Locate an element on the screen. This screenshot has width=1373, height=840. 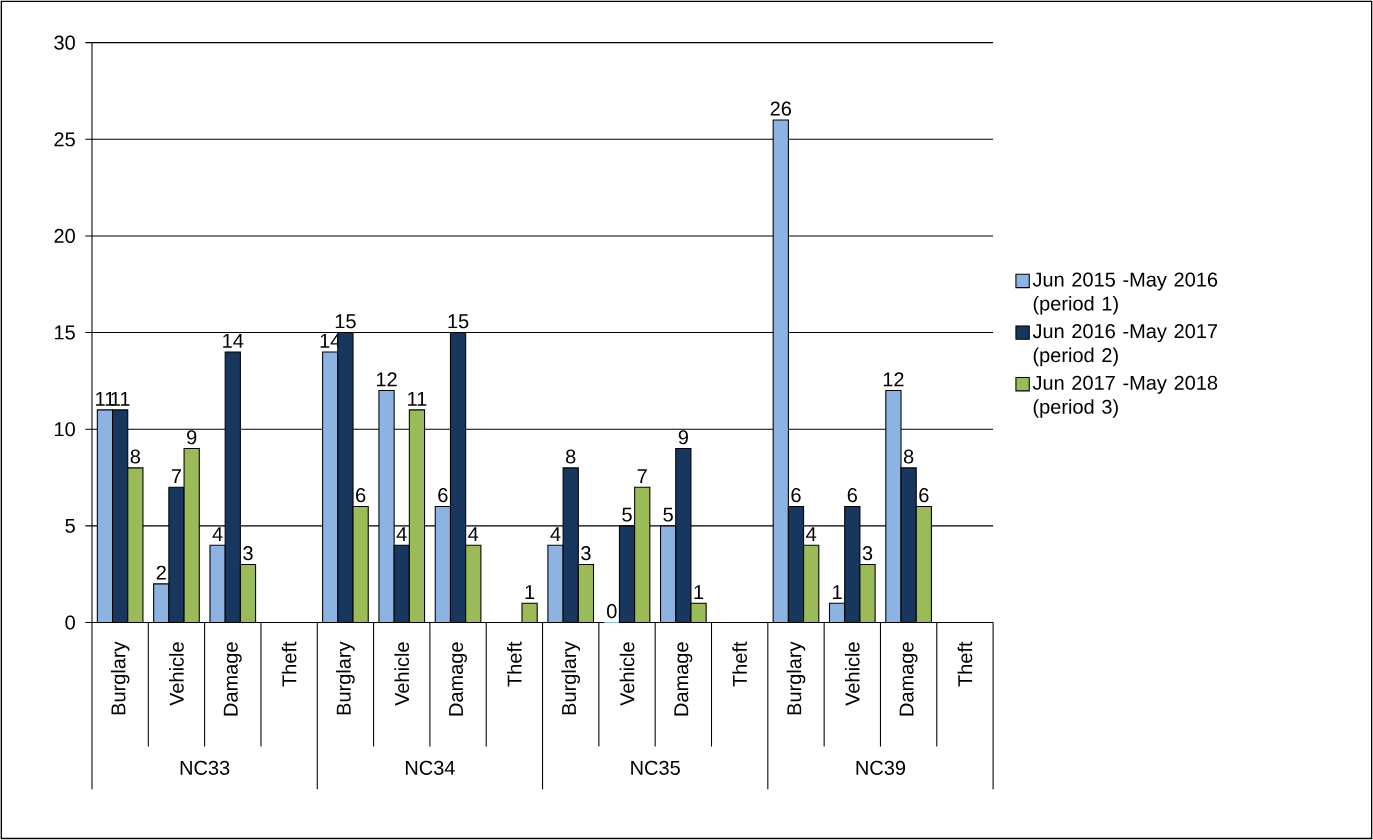
data-label: 2 is located at coordinates (161, 572).